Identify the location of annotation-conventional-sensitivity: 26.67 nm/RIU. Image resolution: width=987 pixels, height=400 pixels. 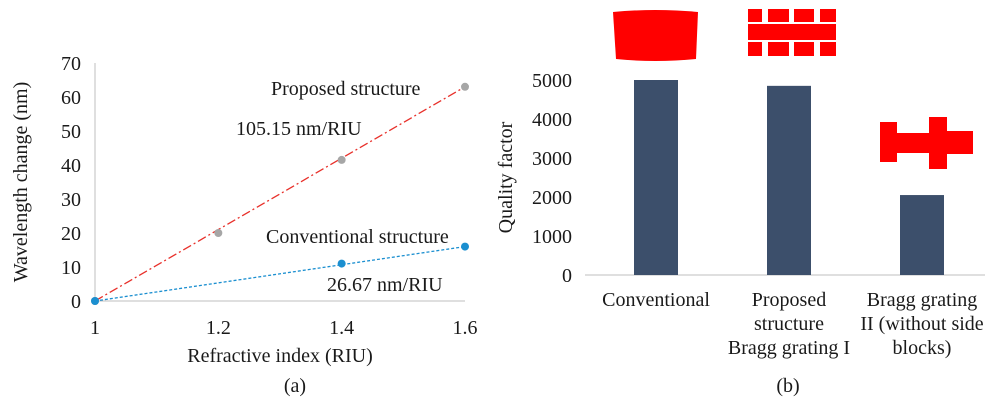
(385, 285).